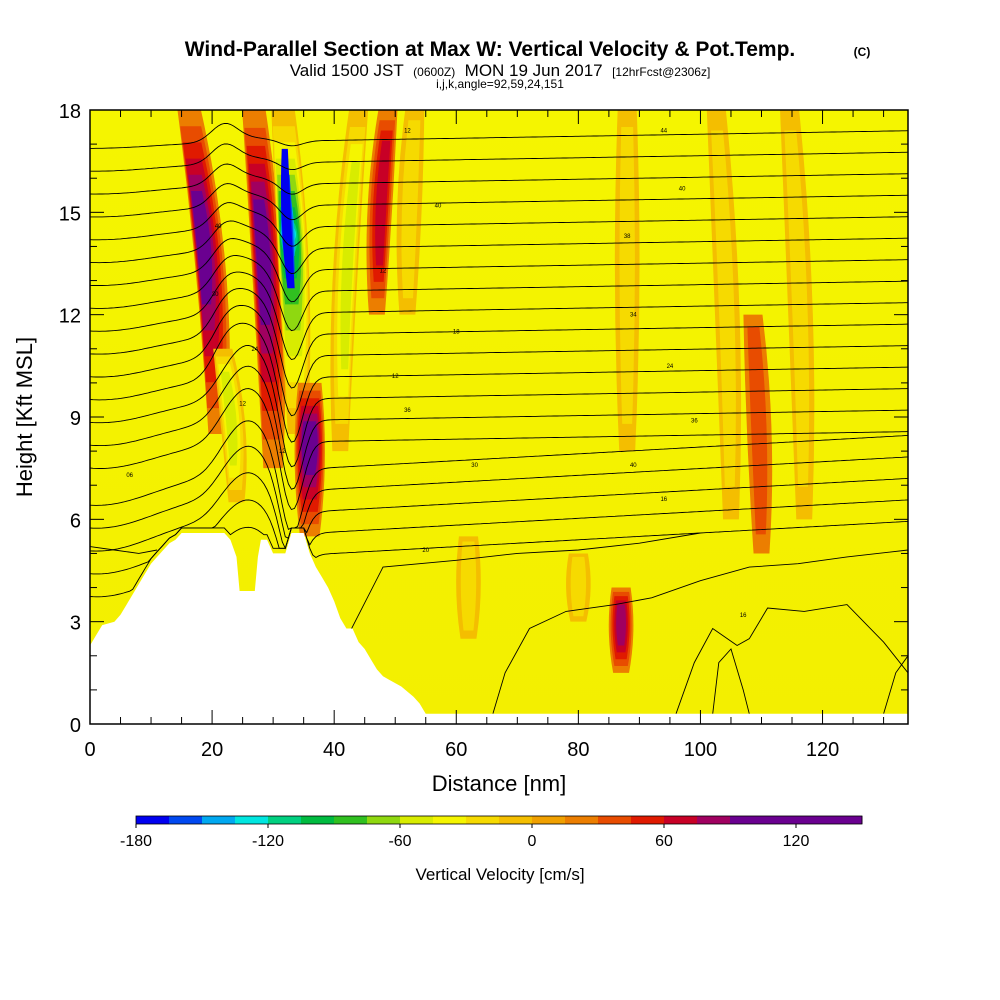 Image resolution: width=1000 pixels, height=1000 pixels. Describe the element at coordinates (254, 350) in the screenshot. I see `contour-label-2: 24` at that location.